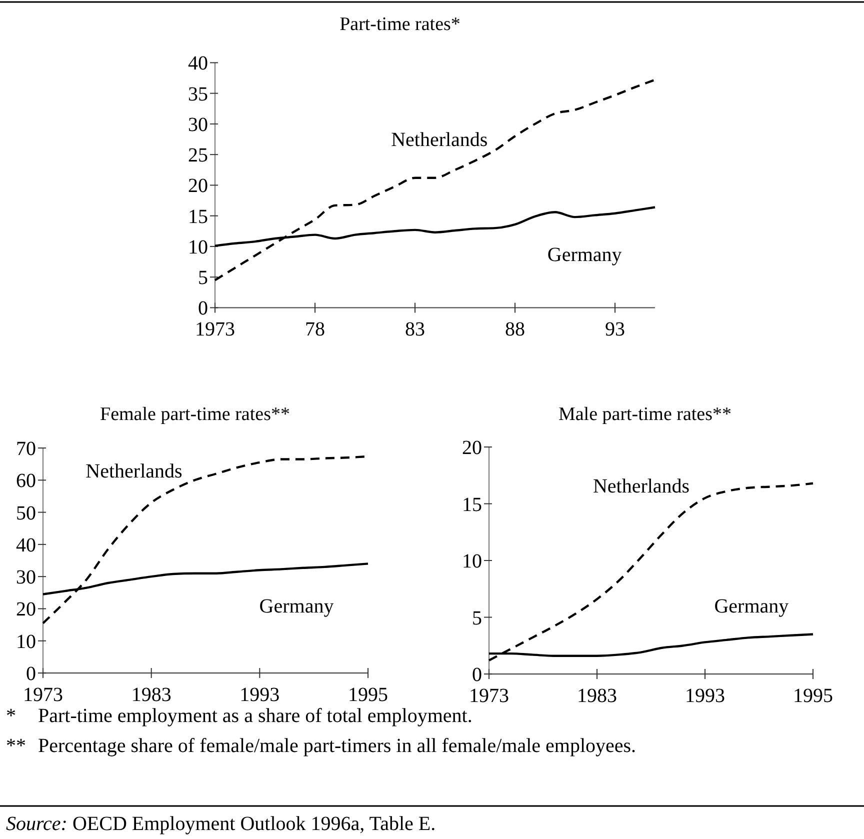 Image resolution: width=864 pixels, height=839 pixels. What do you see at coordinates (515, 329) in the screenshot?
I see `x-tick-label: 88` at bounding box center [515, 329].